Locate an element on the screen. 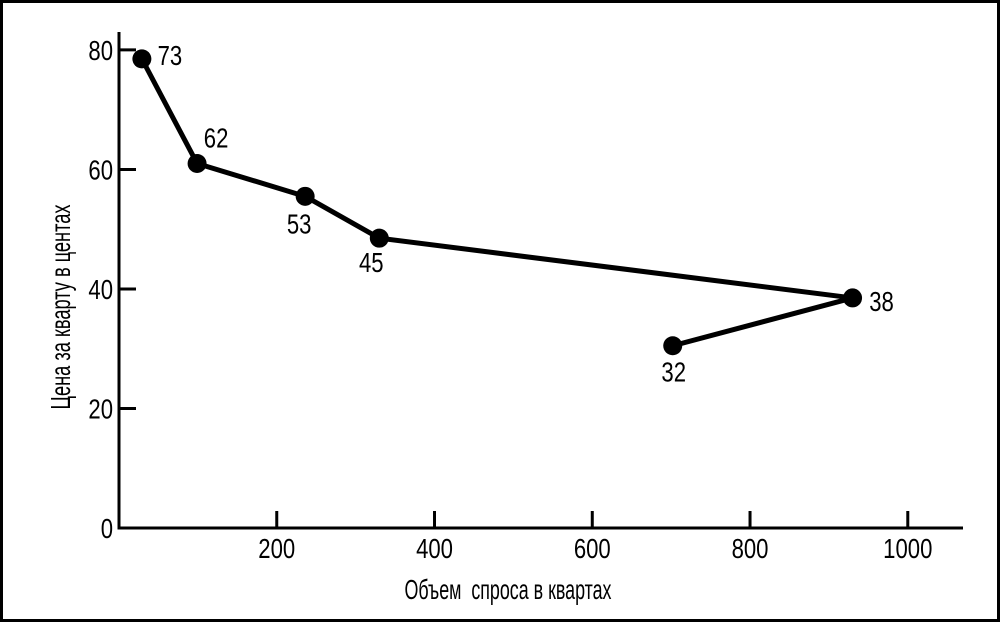 This screenshot has width=1000, height=622. y-tick-label: 0 is located at coordinates (107, 528).